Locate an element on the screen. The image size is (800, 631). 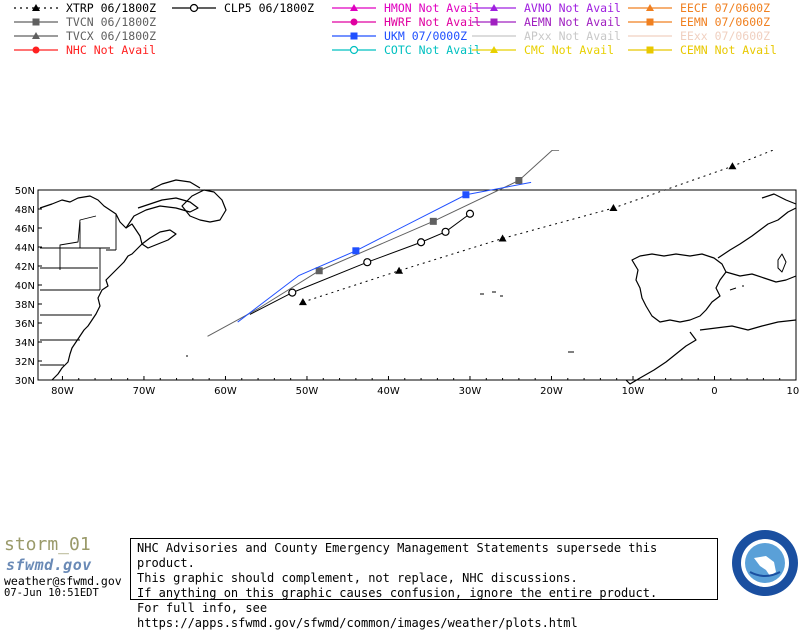
legend-item: TVCX 06/1800Z is located at coordinates (87, 36).